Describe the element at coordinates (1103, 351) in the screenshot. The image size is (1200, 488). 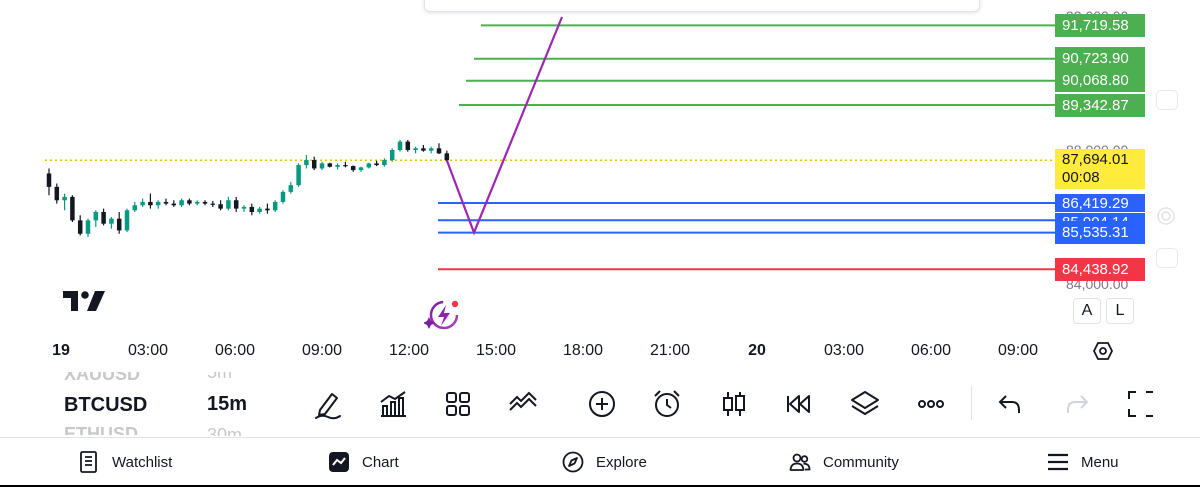
I see `chart-settings-icon` at that location.